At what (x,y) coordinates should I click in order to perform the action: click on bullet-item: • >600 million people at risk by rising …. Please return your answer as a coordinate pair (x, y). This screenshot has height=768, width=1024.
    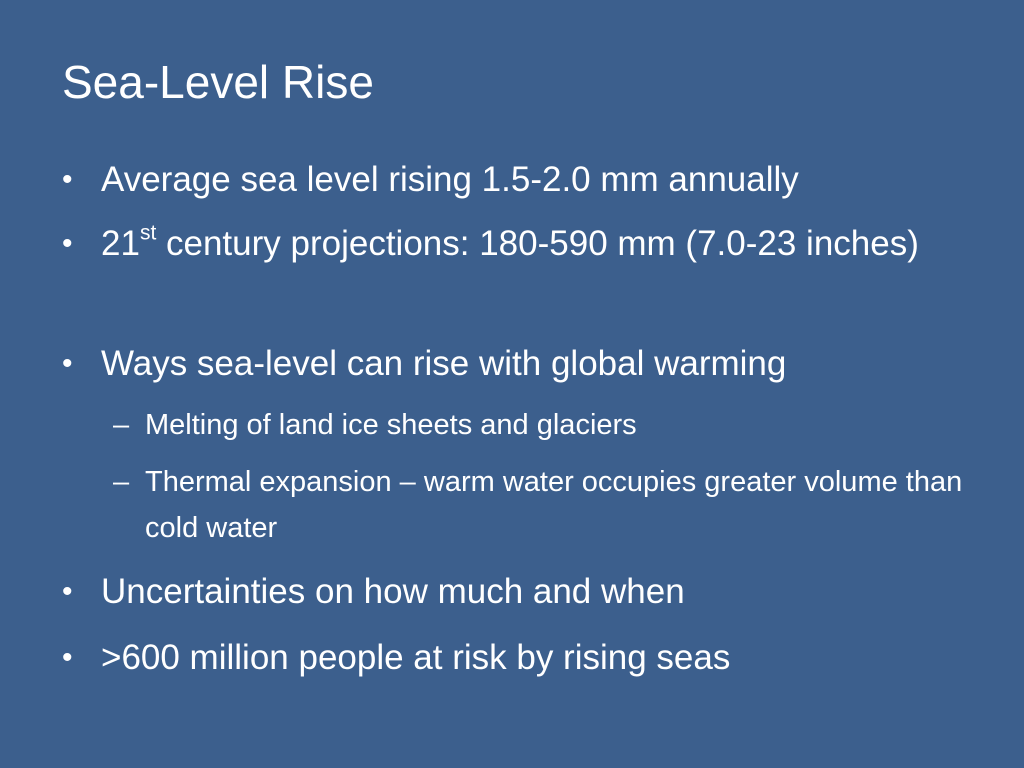
    Looking at the image, I should click on (511, 658).